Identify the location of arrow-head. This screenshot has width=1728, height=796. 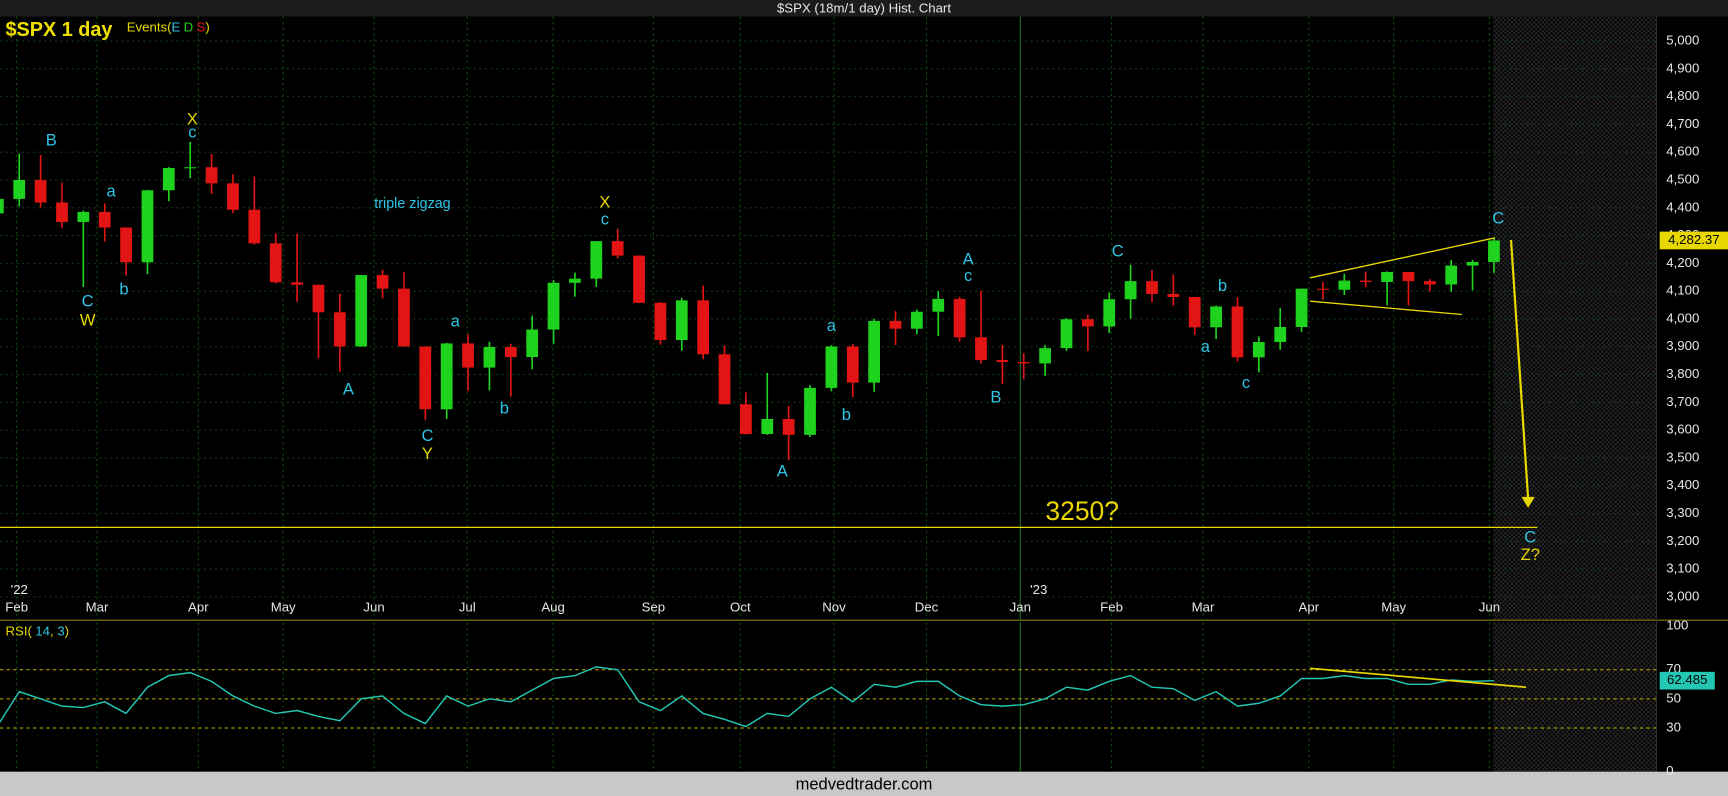
(1528, 502).